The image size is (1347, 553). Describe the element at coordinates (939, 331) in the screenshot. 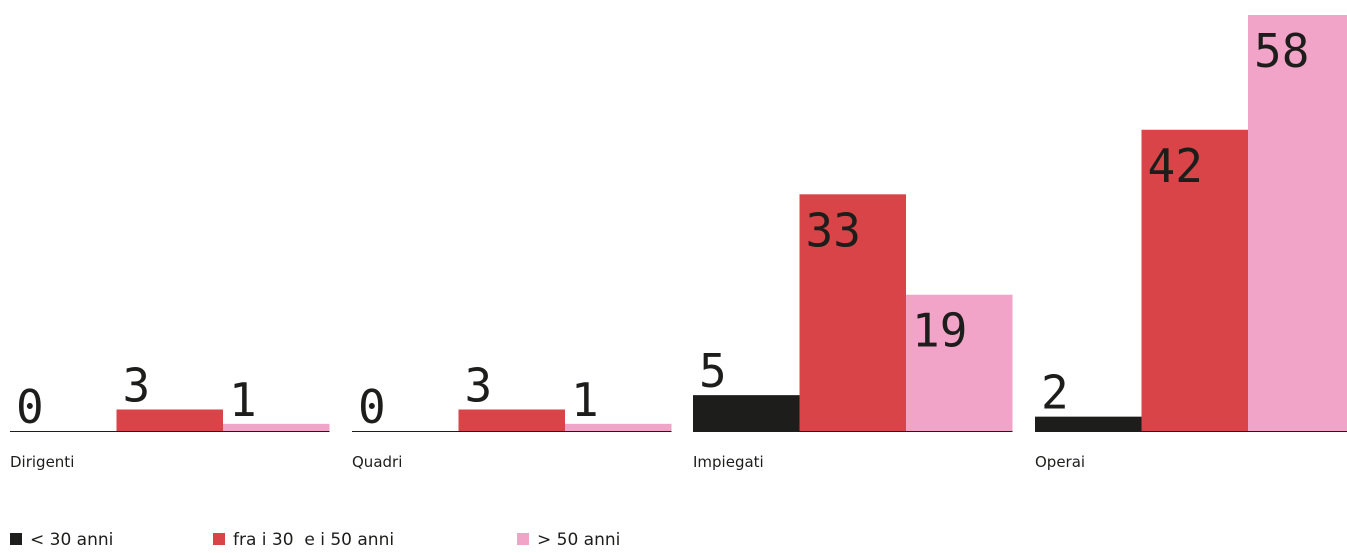

I see `value-label: 19` at that location.